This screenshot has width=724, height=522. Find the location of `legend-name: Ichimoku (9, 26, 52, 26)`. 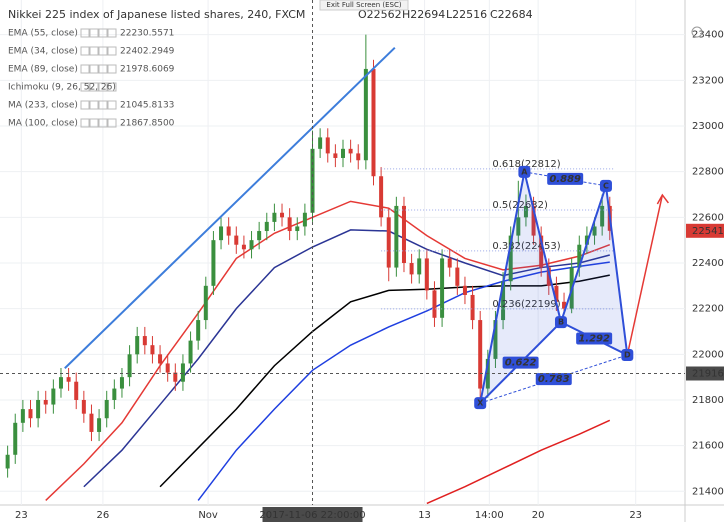

legend-name: Ichimoku (9, 26, 52, 26) is located at coordinates (62, 88).